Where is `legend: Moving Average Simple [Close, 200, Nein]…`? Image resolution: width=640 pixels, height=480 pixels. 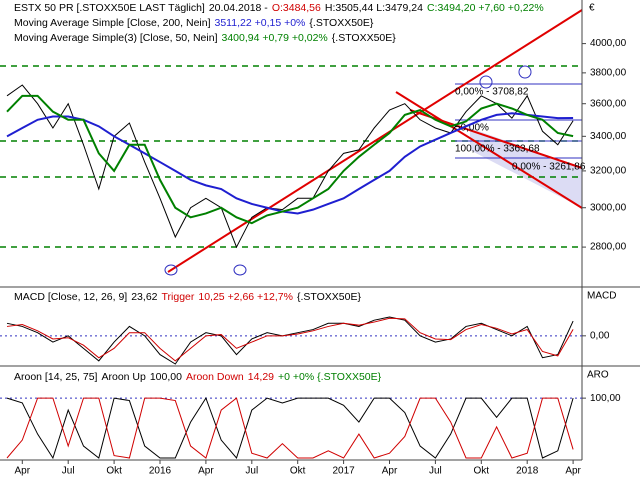
legend: Moving Average Simple [Close, 200, Nein]… is located at coordinates (195, 23).